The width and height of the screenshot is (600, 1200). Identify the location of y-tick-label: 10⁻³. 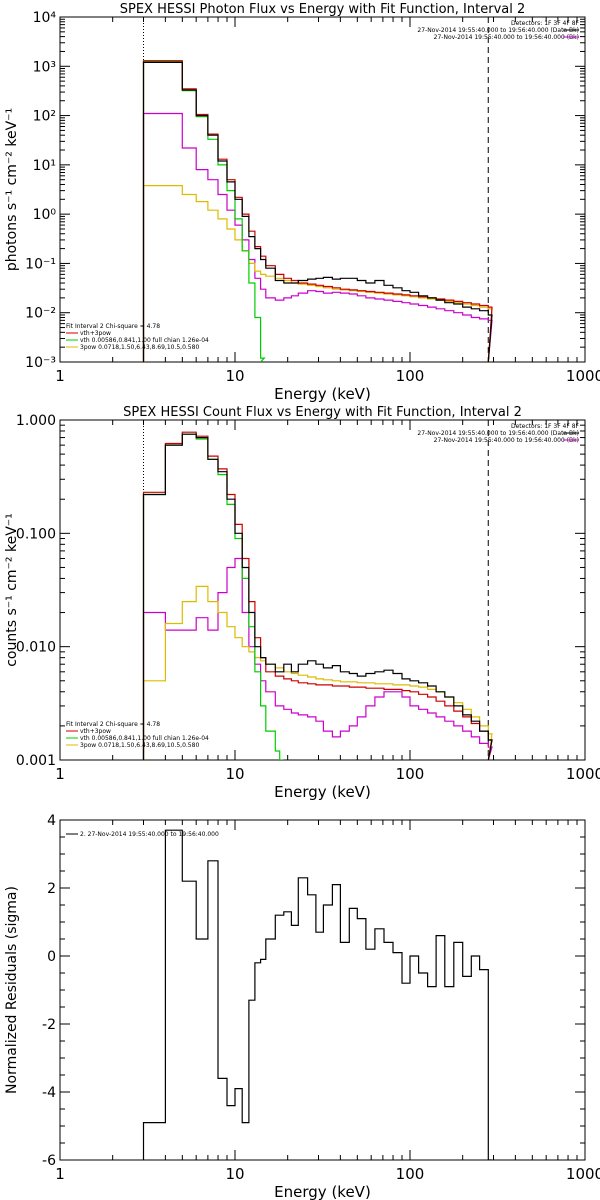
(40, 363).